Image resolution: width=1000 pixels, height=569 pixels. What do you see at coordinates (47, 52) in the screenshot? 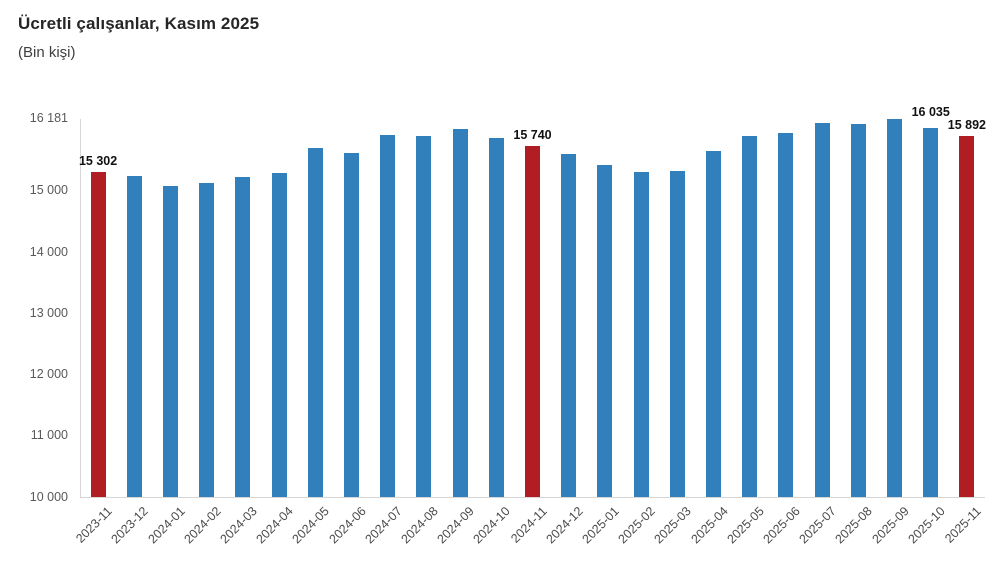
I see `chart-subtitle: (Bin kişi)` at bounding box center [47, 52].